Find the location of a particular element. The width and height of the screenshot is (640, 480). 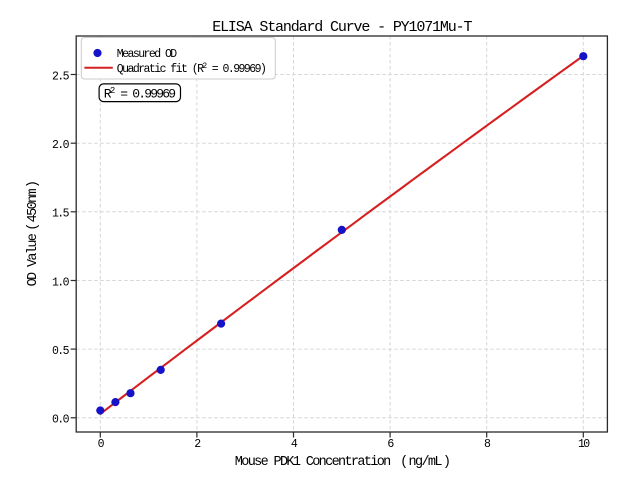

svg-text: 1.5 is located at coordinates (61, 214).